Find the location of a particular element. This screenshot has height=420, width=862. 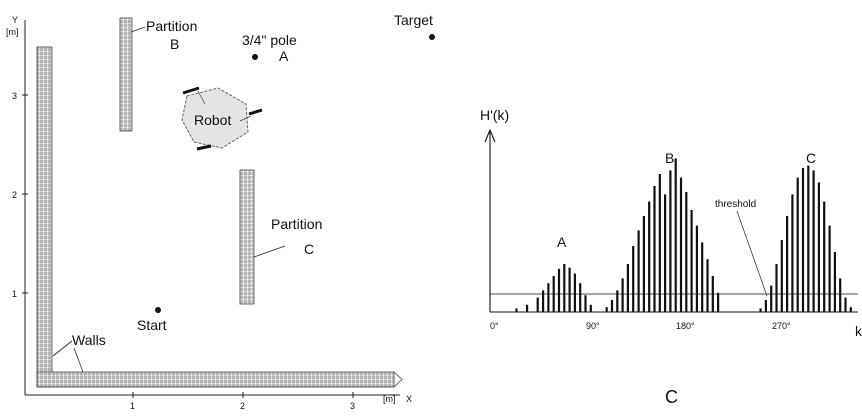

map-y-tick-label: 1 is located at coordinates (14, 294).